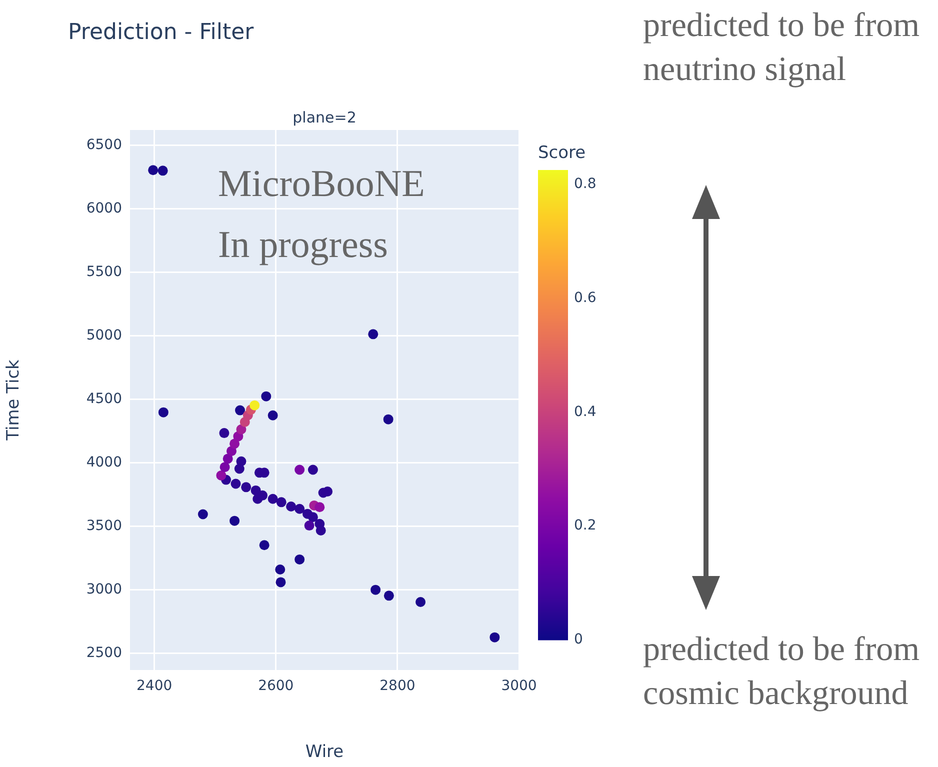 The image size is (938, 767). I want to click on y-tick-label: 3000, so click(104, 590).